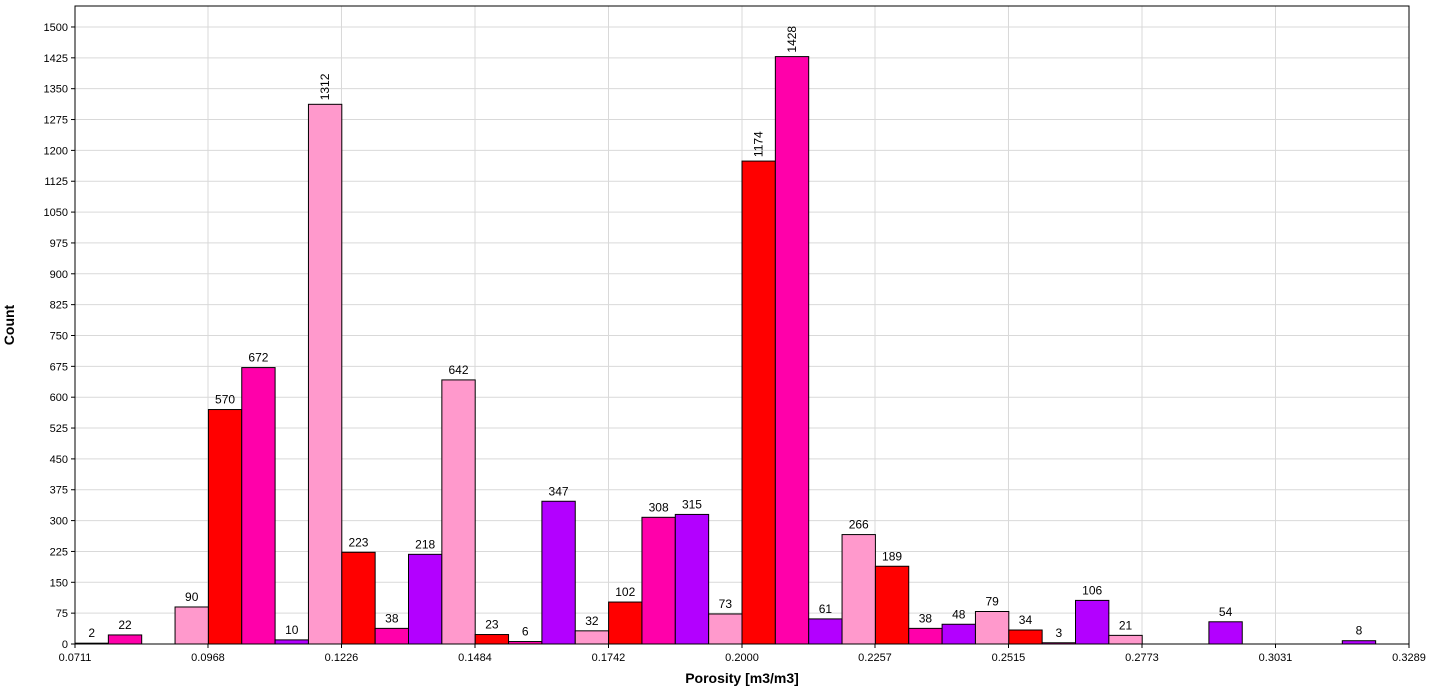 The width and height of the screenshot is (1429, 694). I want to click on y-tick-label: 0, so click(65, 645).